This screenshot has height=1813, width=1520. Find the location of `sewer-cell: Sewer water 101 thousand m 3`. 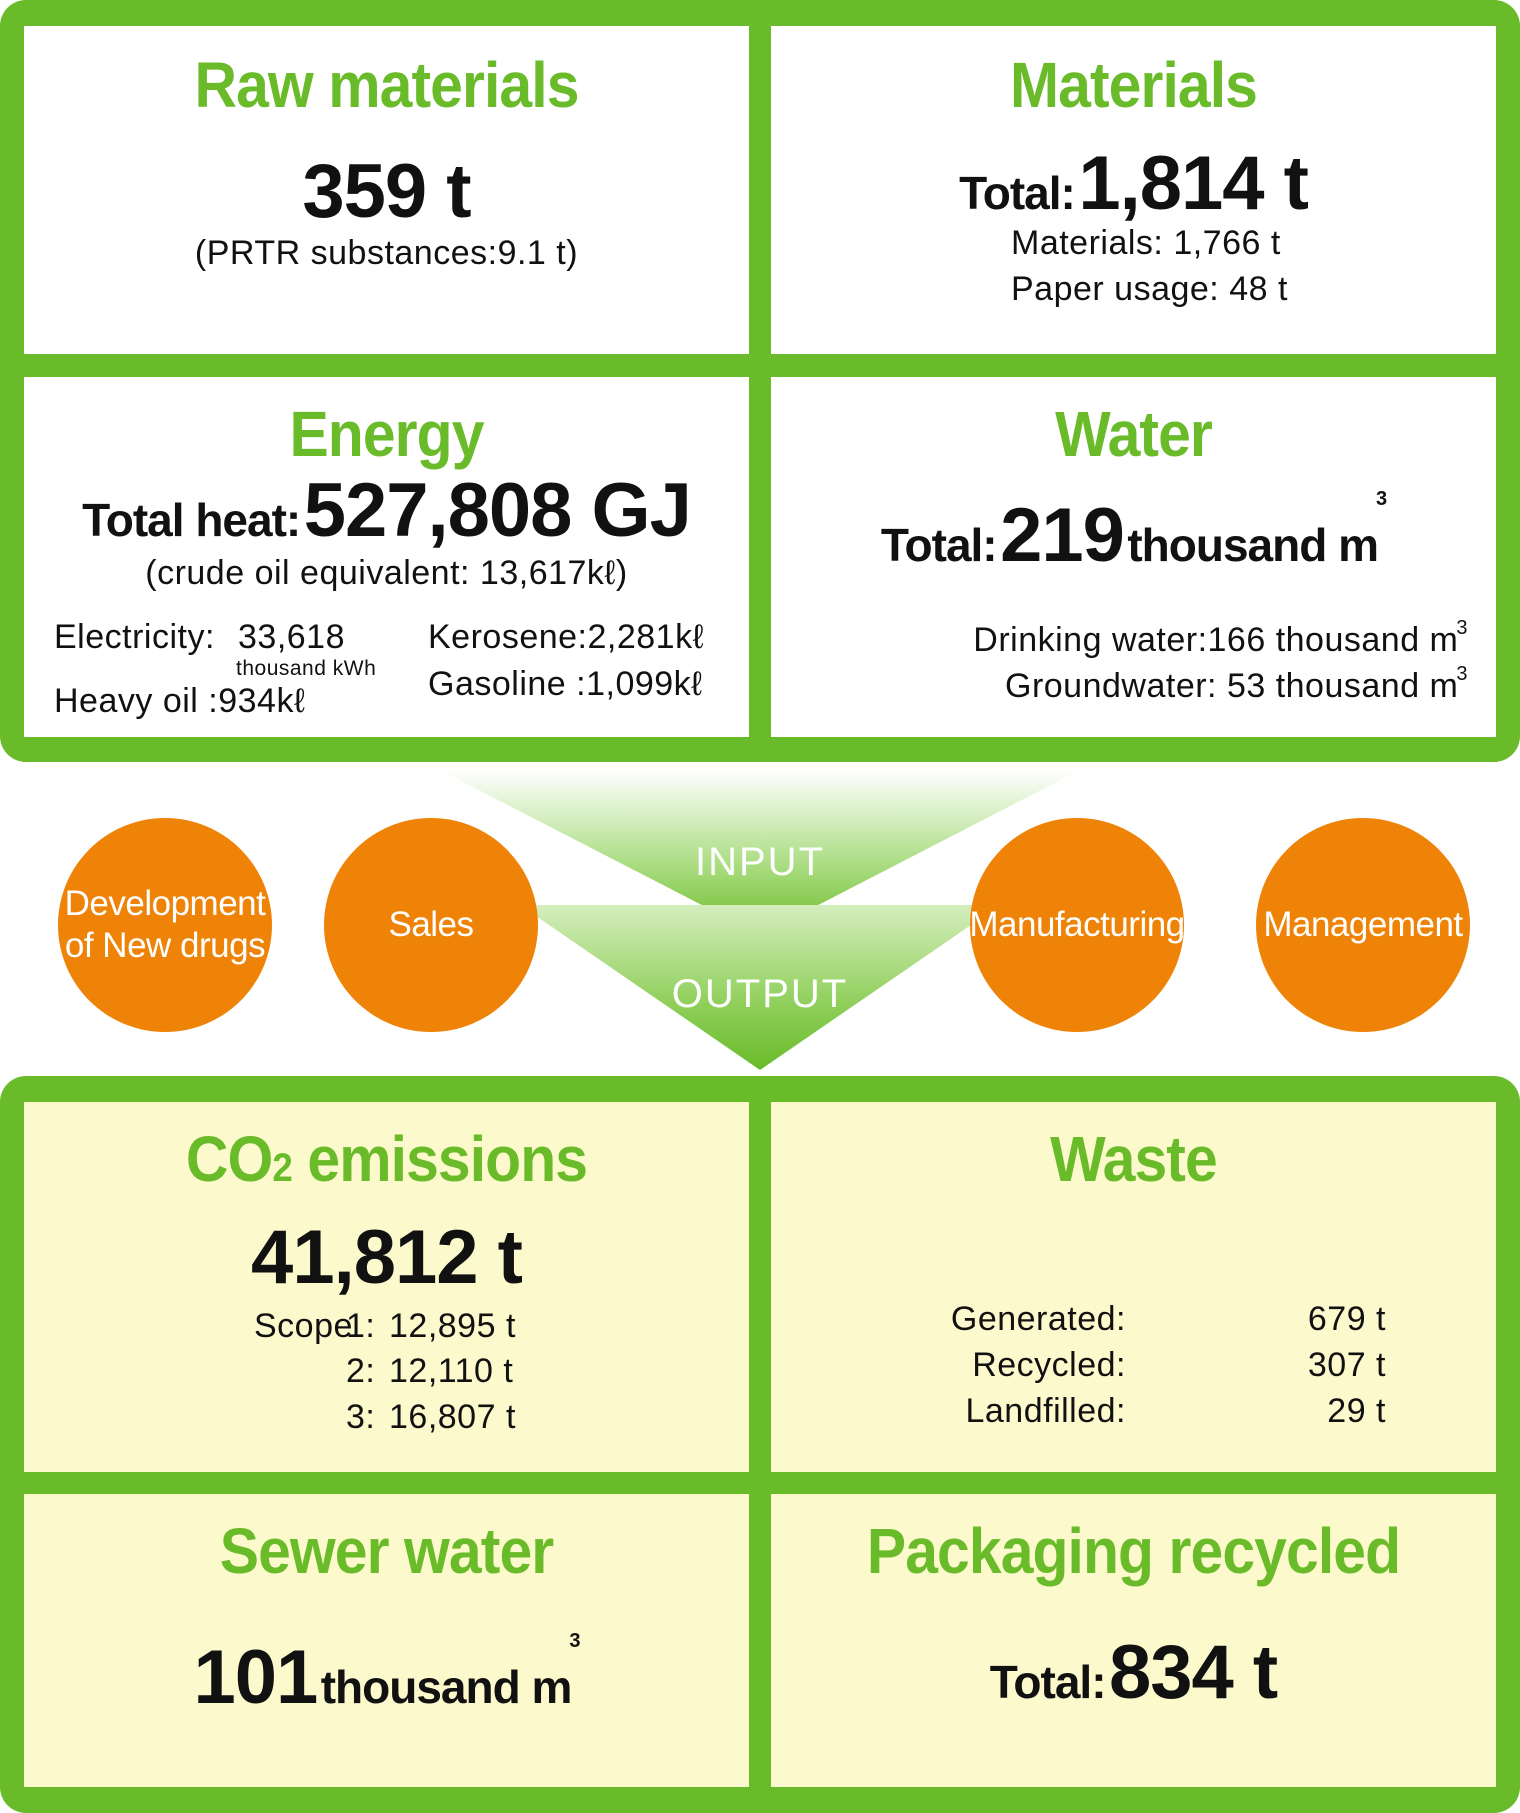

sewer-cell: Sewer water 101 thousand m 3 is located at coordinates (386, 1640).